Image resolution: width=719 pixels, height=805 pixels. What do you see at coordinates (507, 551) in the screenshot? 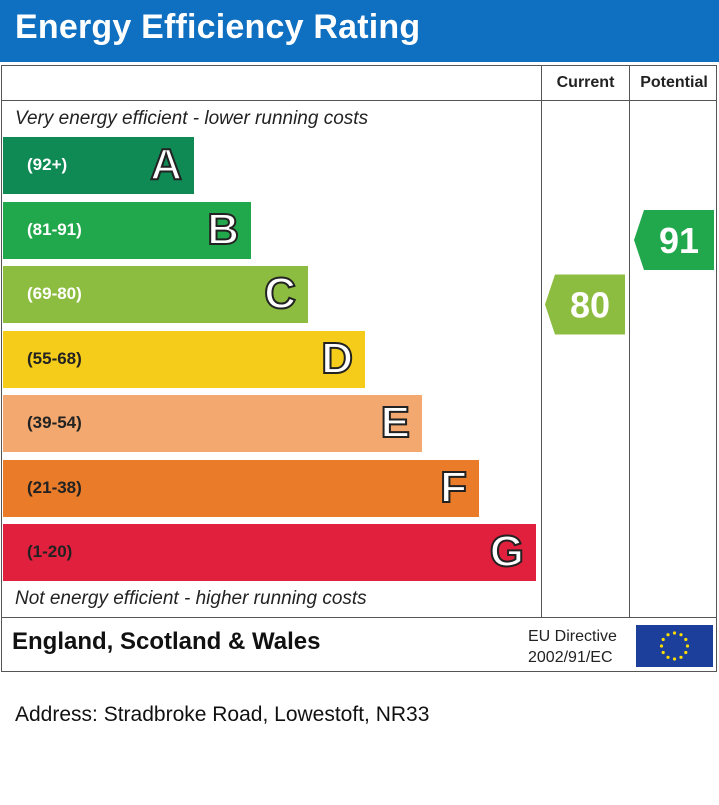
I see `band-letter: G` at bounding box center [507, 551].